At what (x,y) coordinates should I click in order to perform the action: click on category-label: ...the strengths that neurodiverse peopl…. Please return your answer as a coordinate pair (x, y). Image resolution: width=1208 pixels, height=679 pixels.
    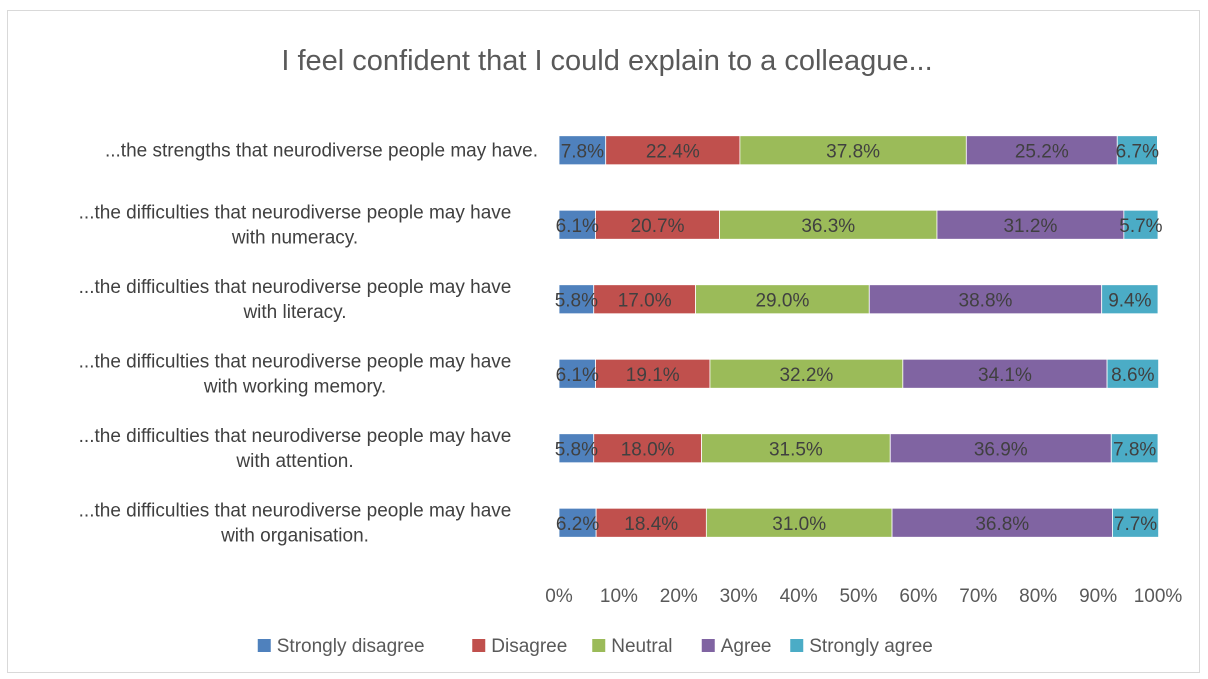
    Looking at the image, I should click on (321, 150).